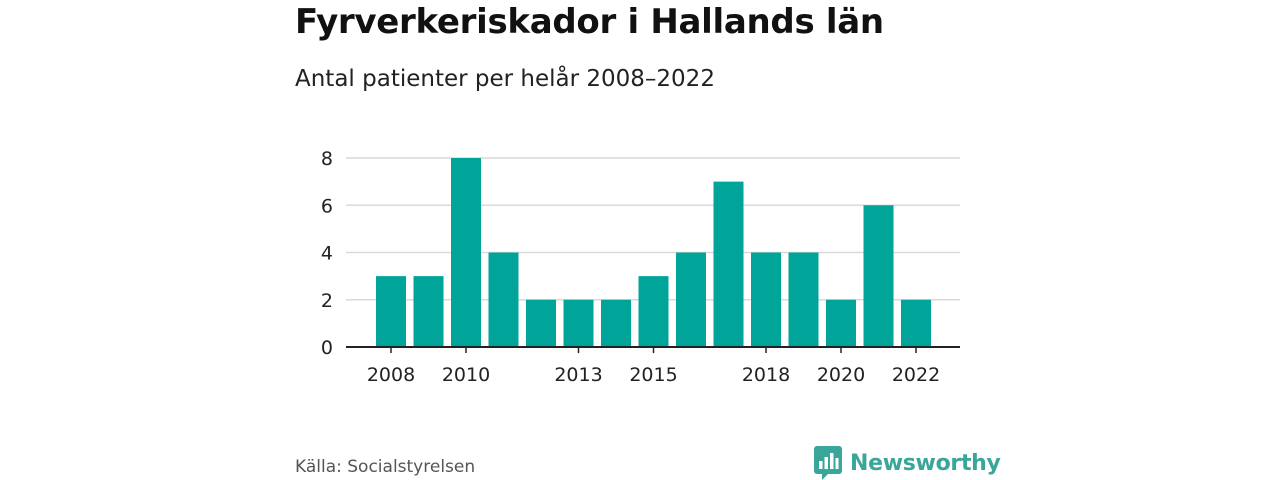 The width and height of the screenshot is (1280, 480). I want to click on bar-2014, so click(616, 323).